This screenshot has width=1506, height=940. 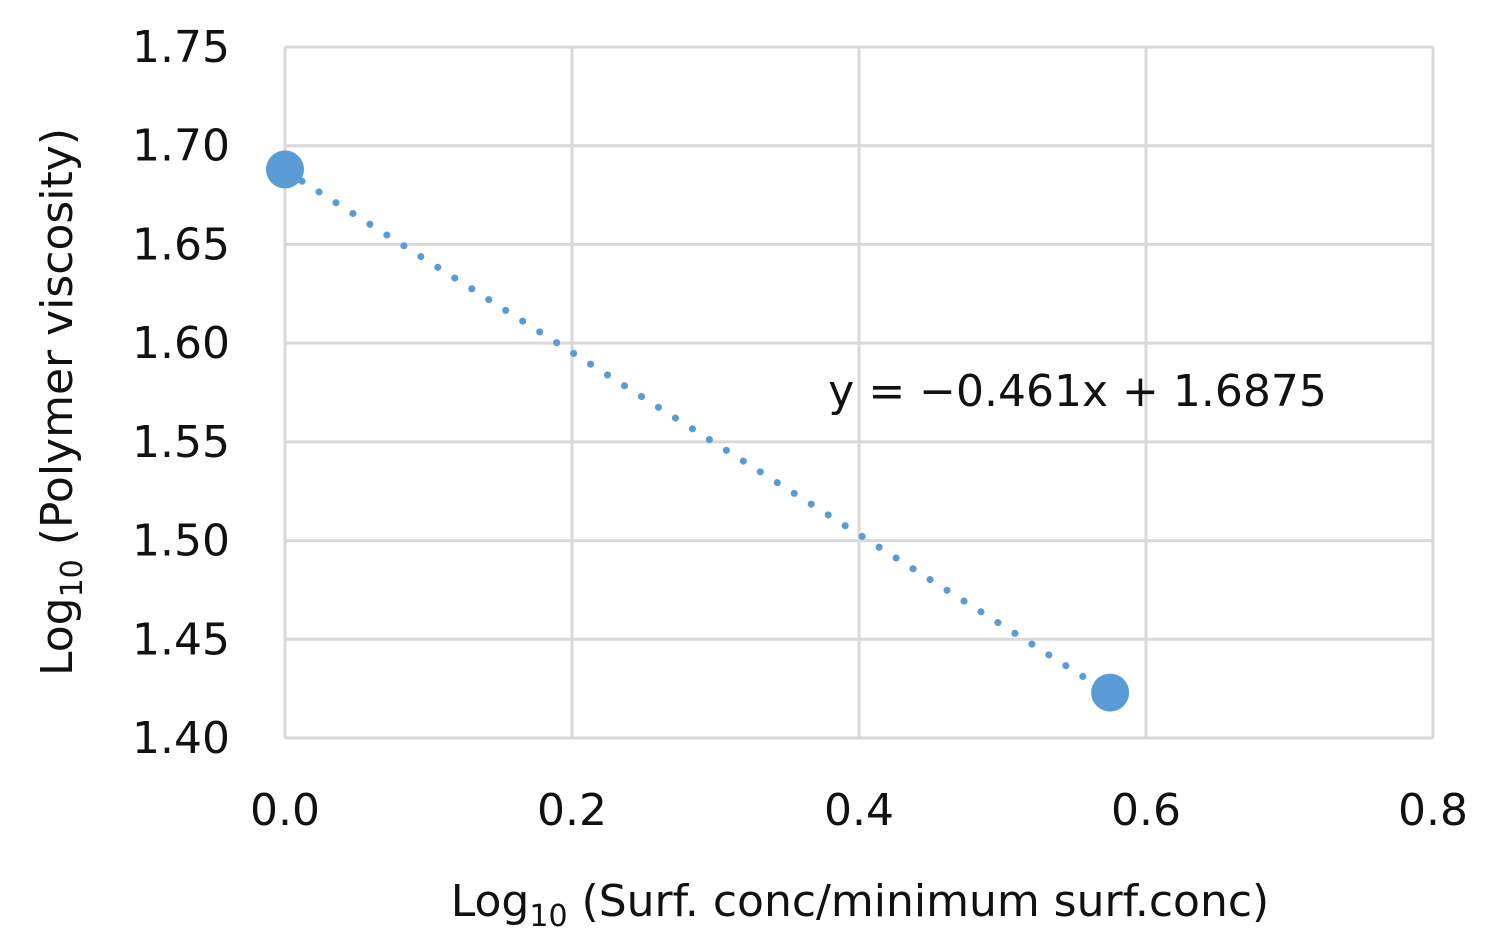 What do you see at coordinates (181, 146) in the screenshot?
I see `y-tick-label: 1.70` at bounding box center [181, 146].